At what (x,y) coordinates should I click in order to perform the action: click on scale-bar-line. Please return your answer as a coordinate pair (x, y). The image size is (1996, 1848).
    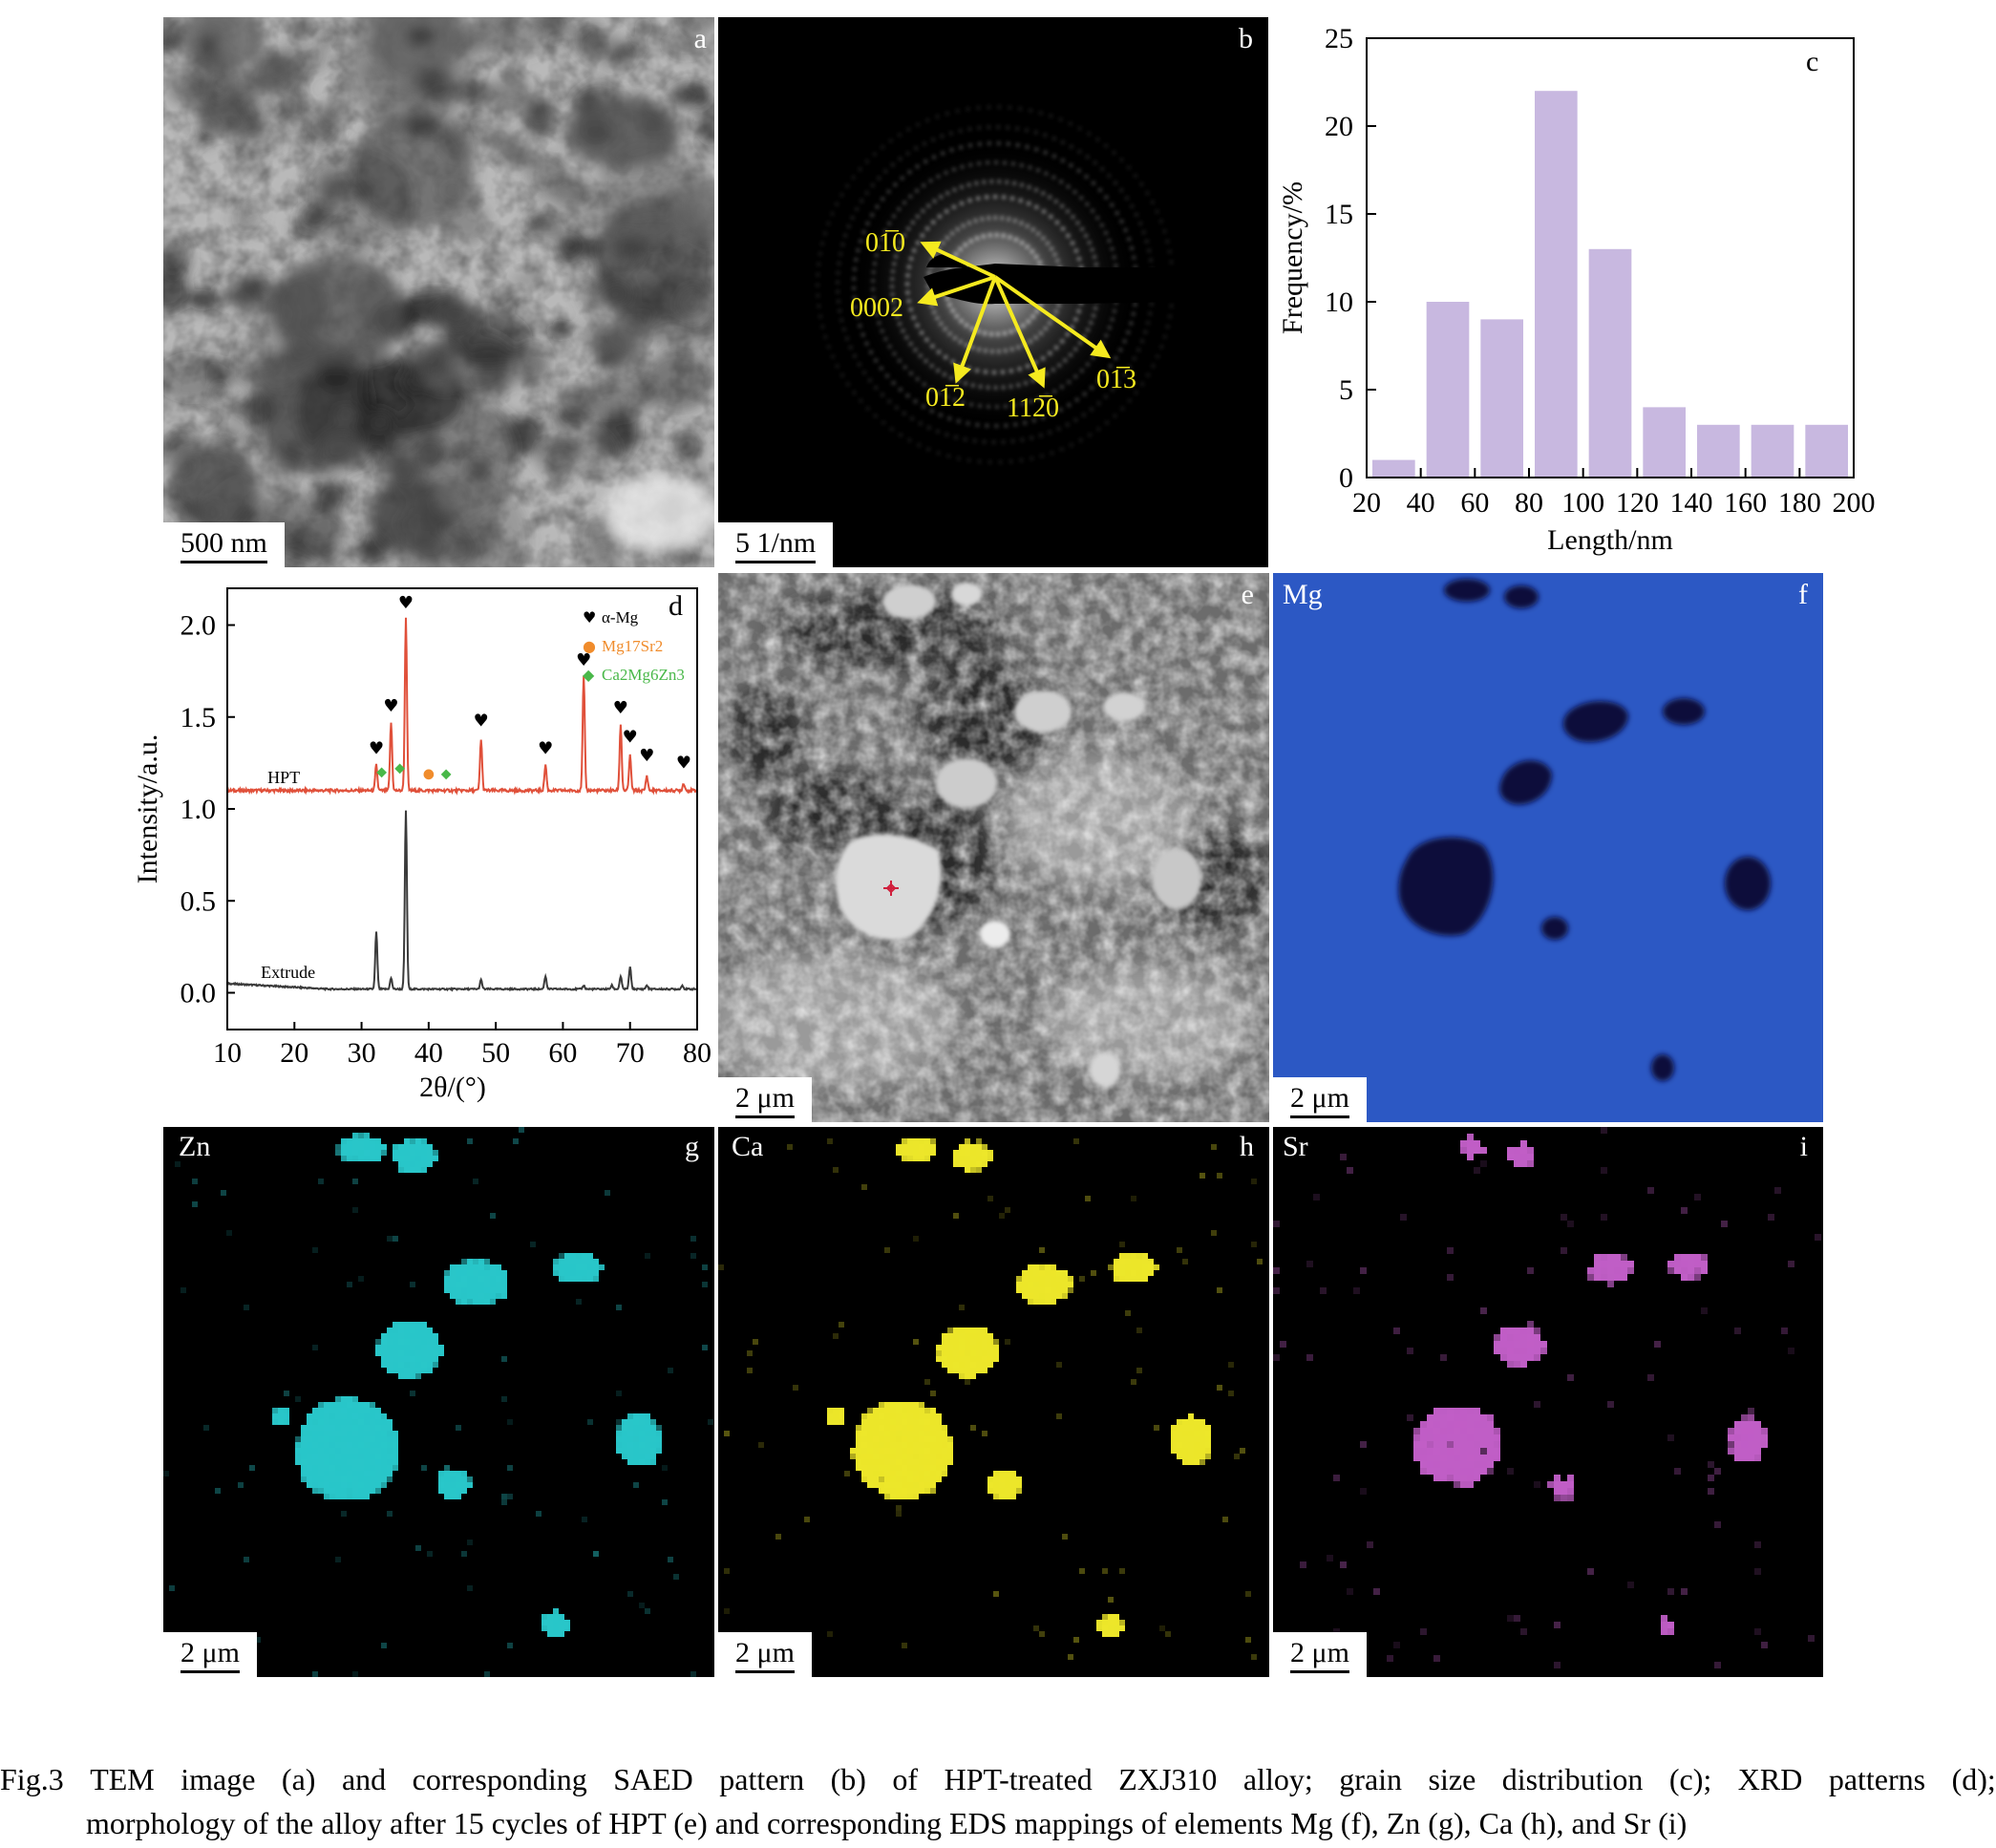
    Looking at the image, I should click on (776, 562).